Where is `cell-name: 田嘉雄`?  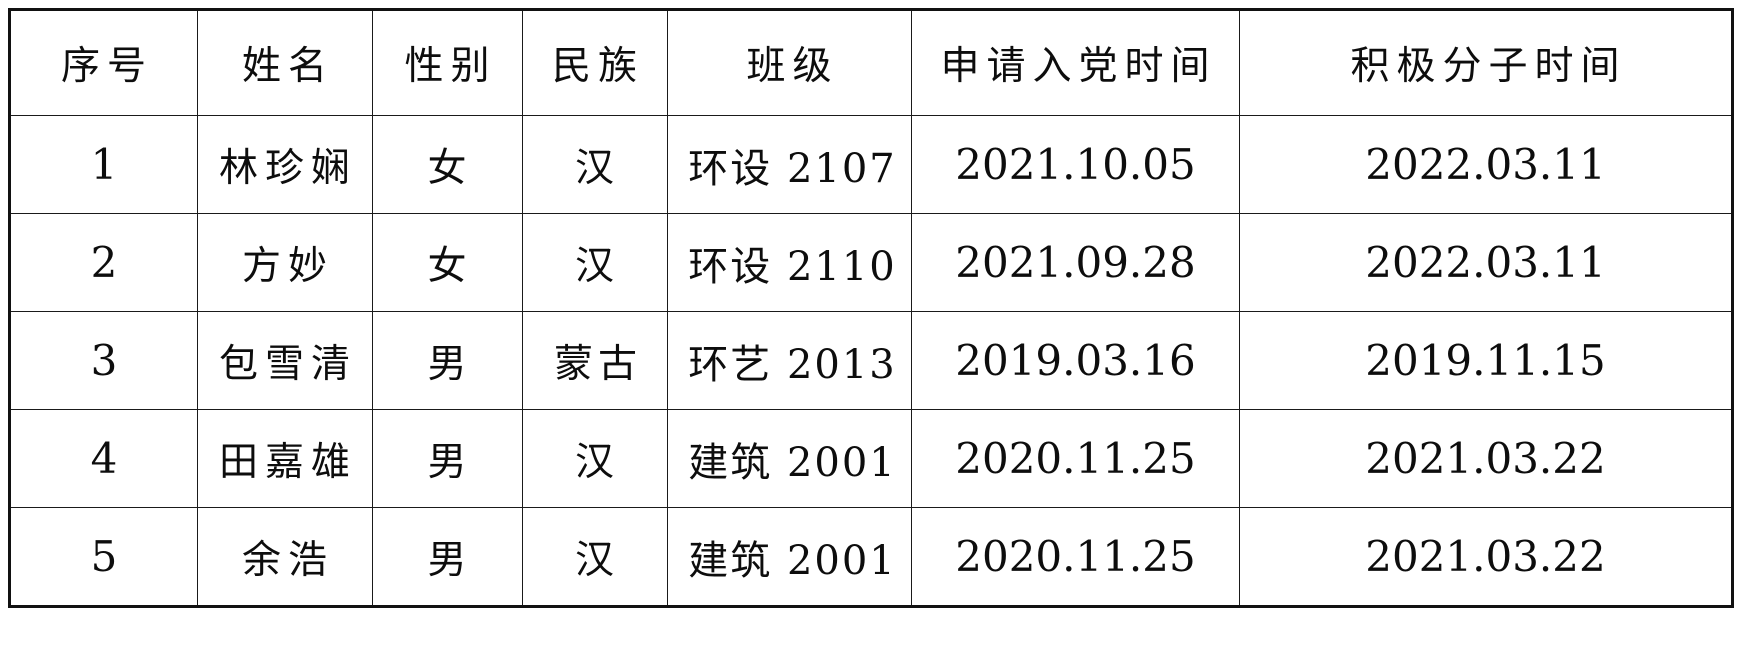
cell-name: 田嘉雄 is located at coordinates (285, 458).